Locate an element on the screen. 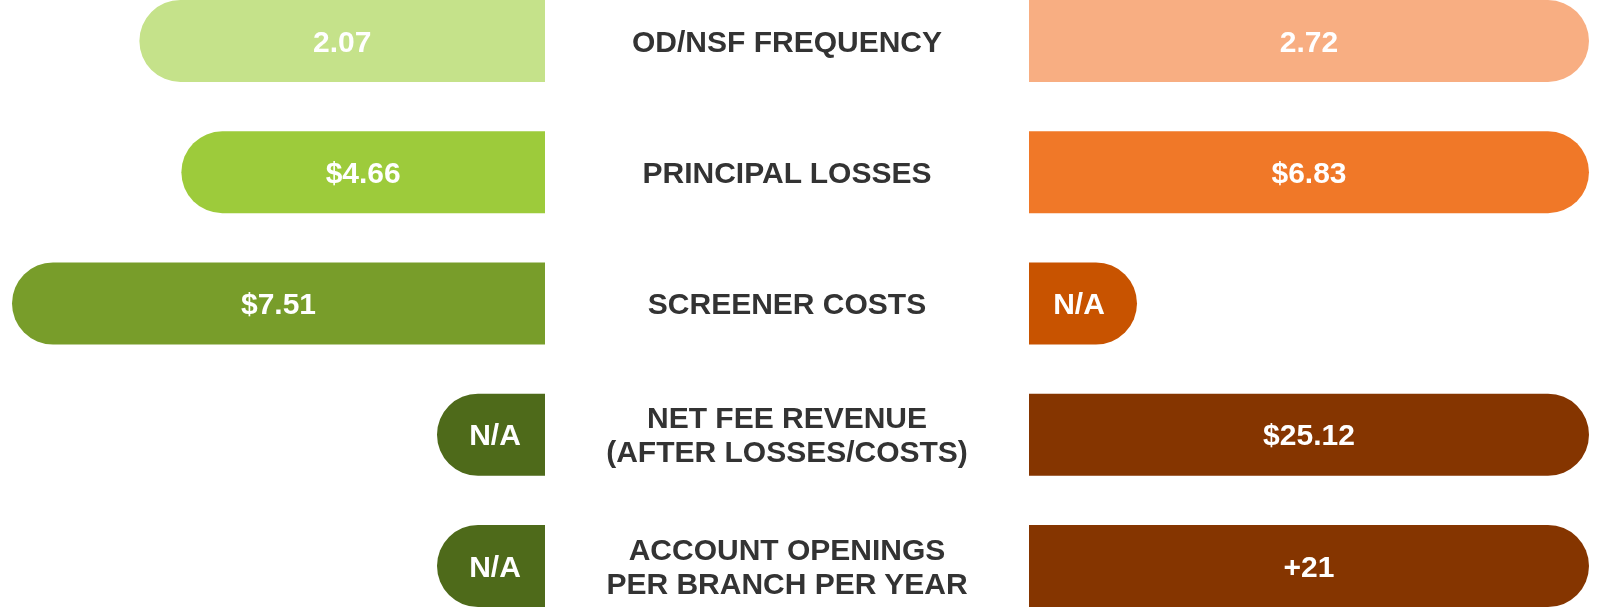 The image size is (1605, 607). data-label: $6.83 is located at coordinates (1309, 172).